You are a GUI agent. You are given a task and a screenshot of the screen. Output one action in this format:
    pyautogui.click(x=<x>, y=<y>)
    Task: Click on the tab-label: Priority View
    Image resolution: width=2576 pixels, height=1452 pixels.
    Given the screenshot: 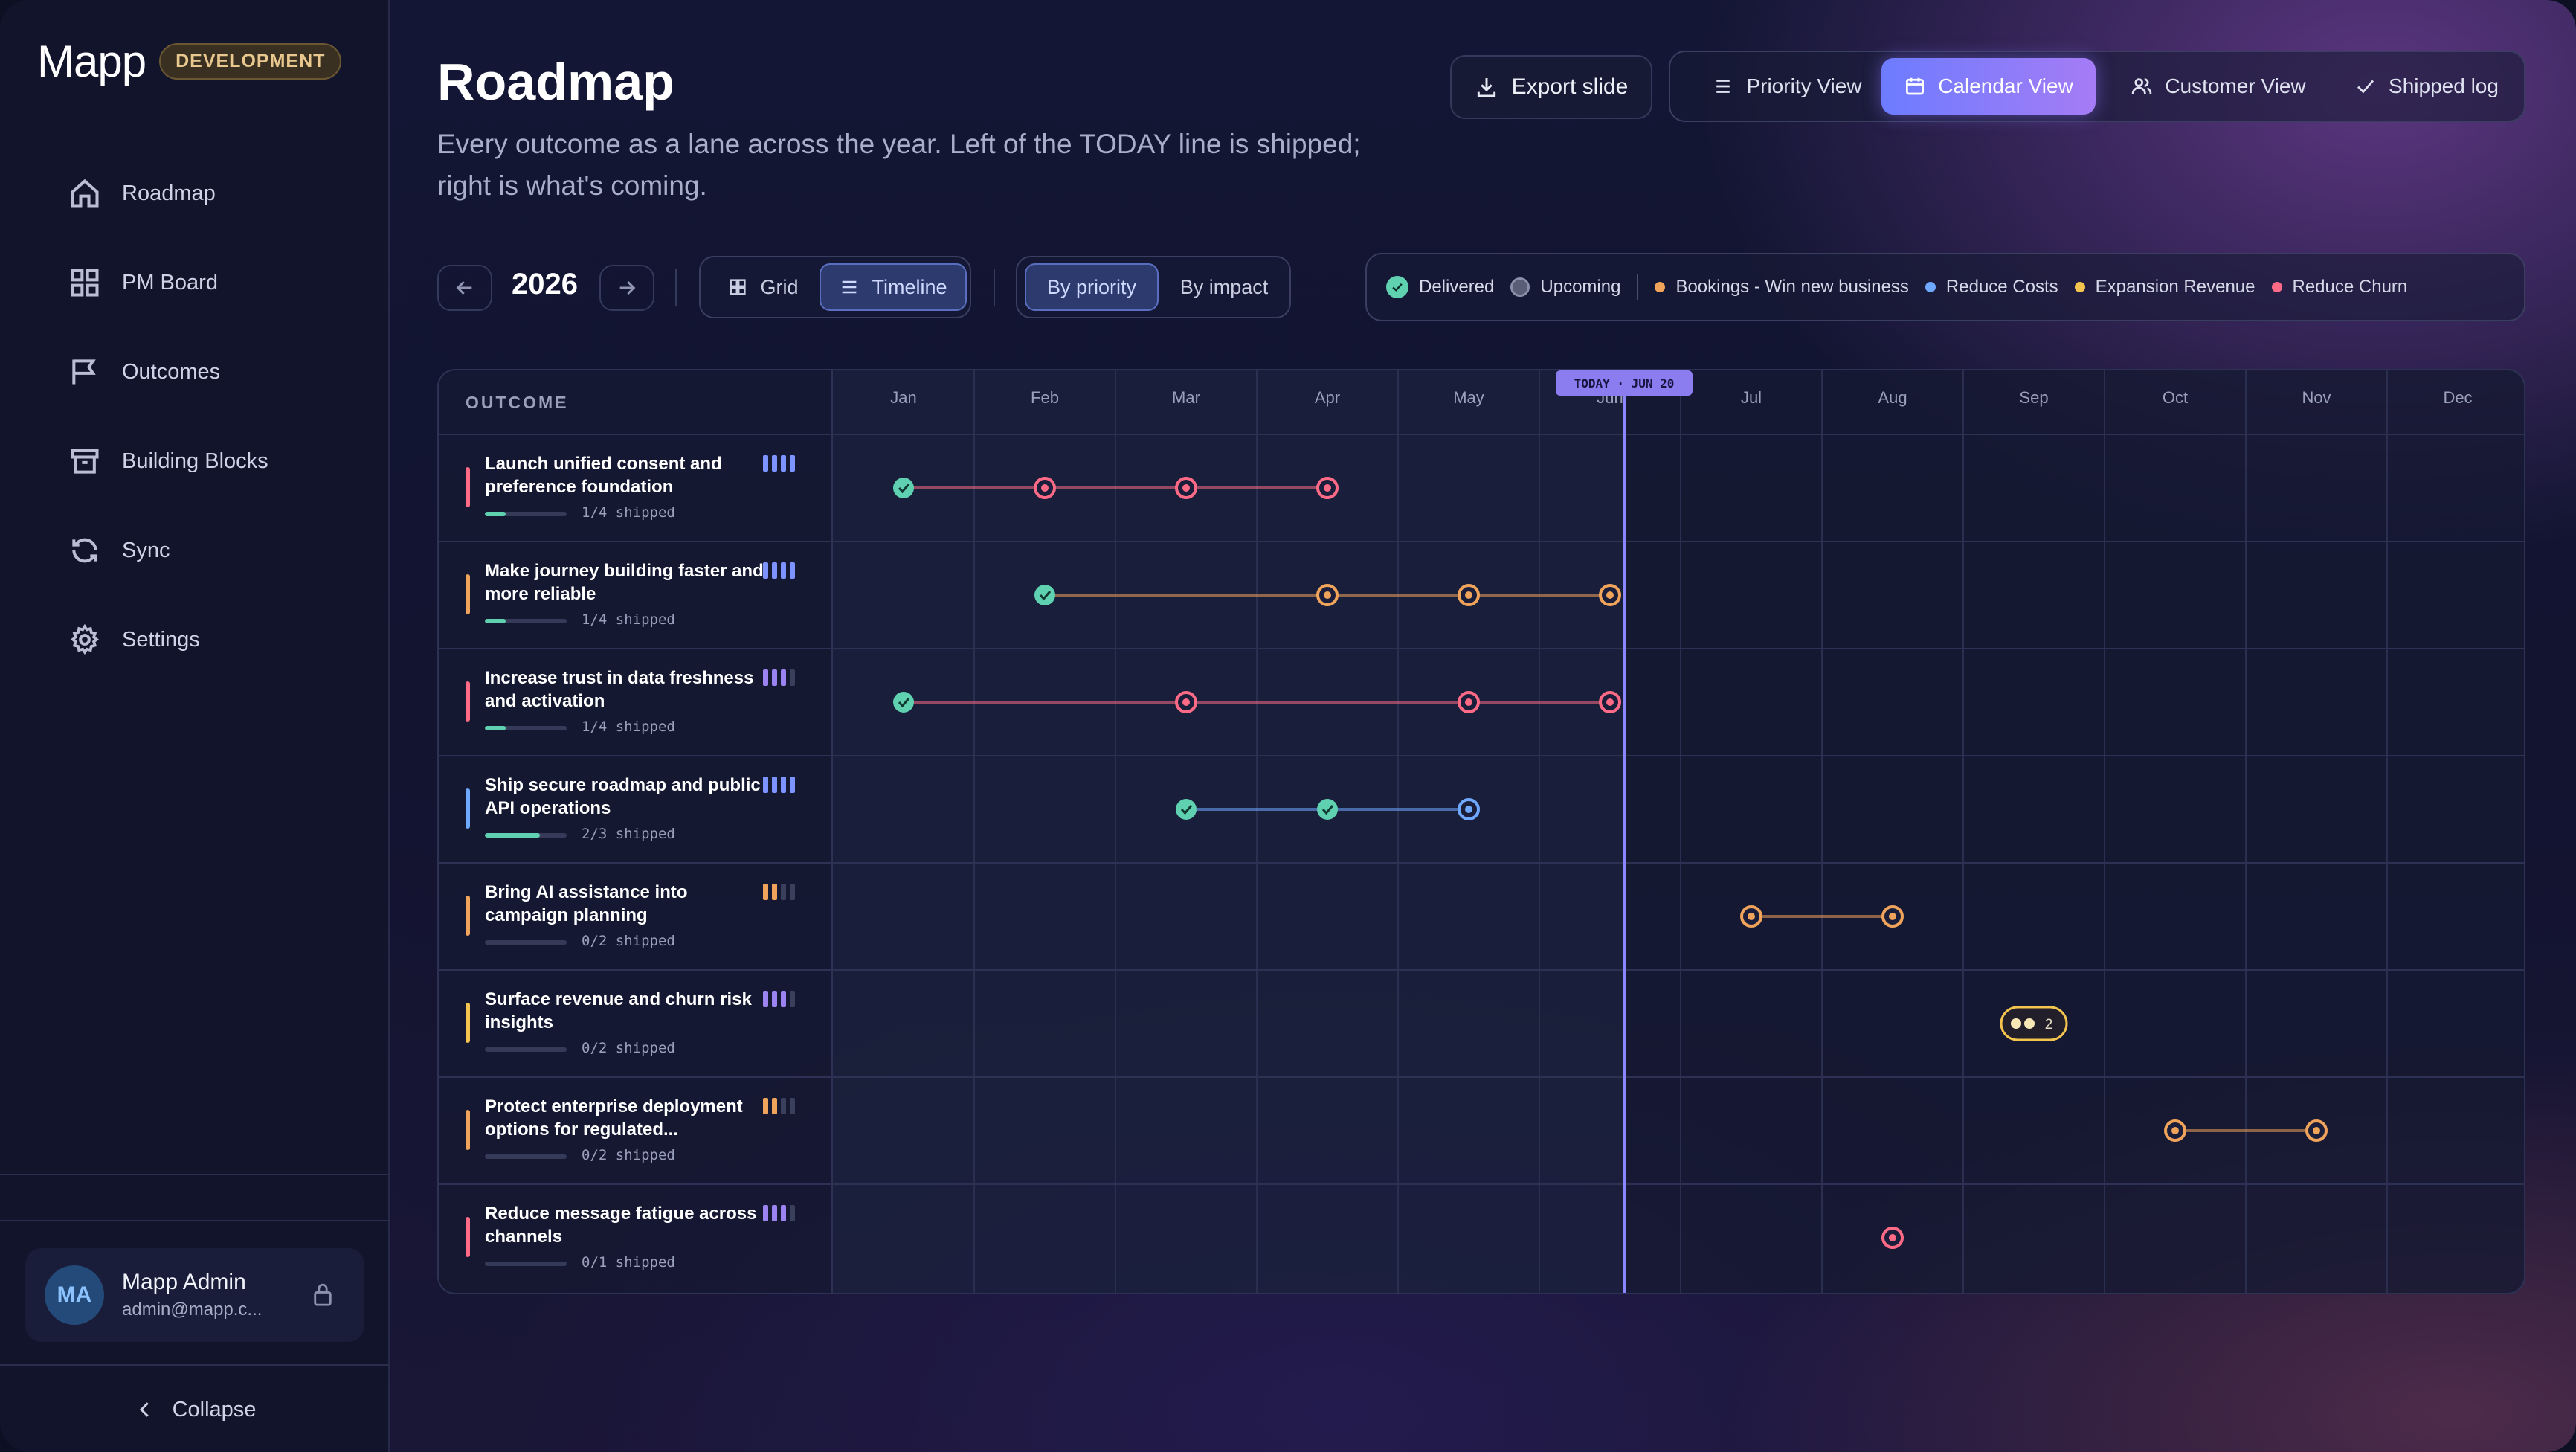 What is the action you would take?
    pyautogui.click(x=1804, y=85)
    